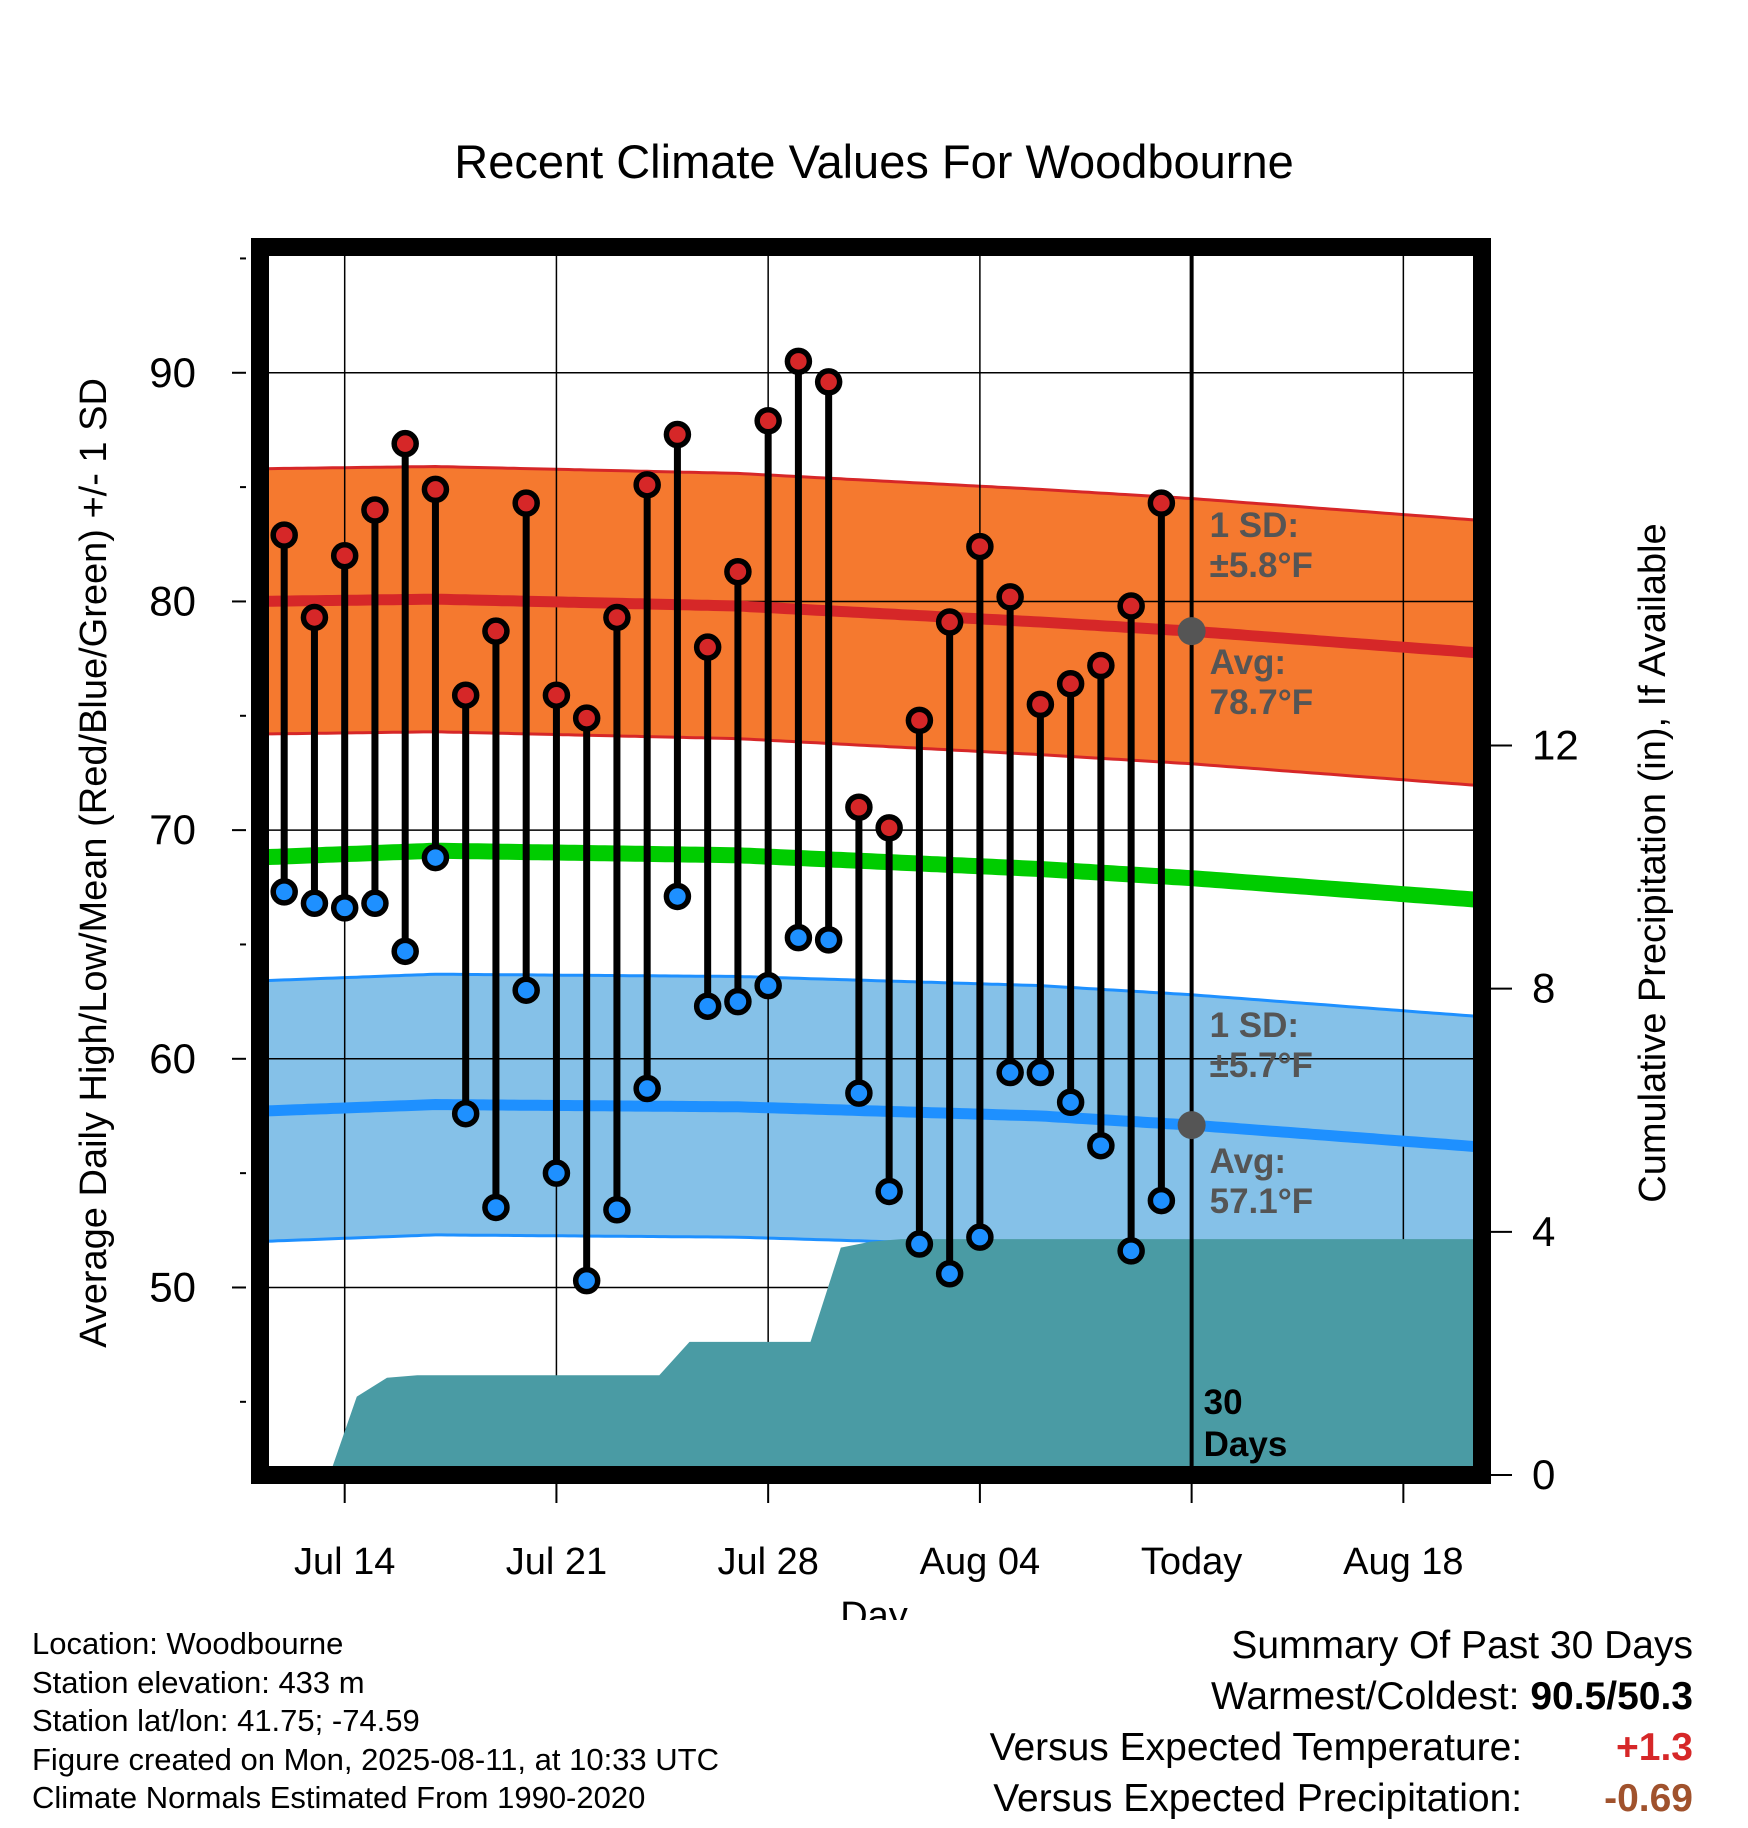 The height and width of the screenshot is (1828, 1748). I want to click on elevation-text: Station elevation: 433 m, so click(198, 1682).